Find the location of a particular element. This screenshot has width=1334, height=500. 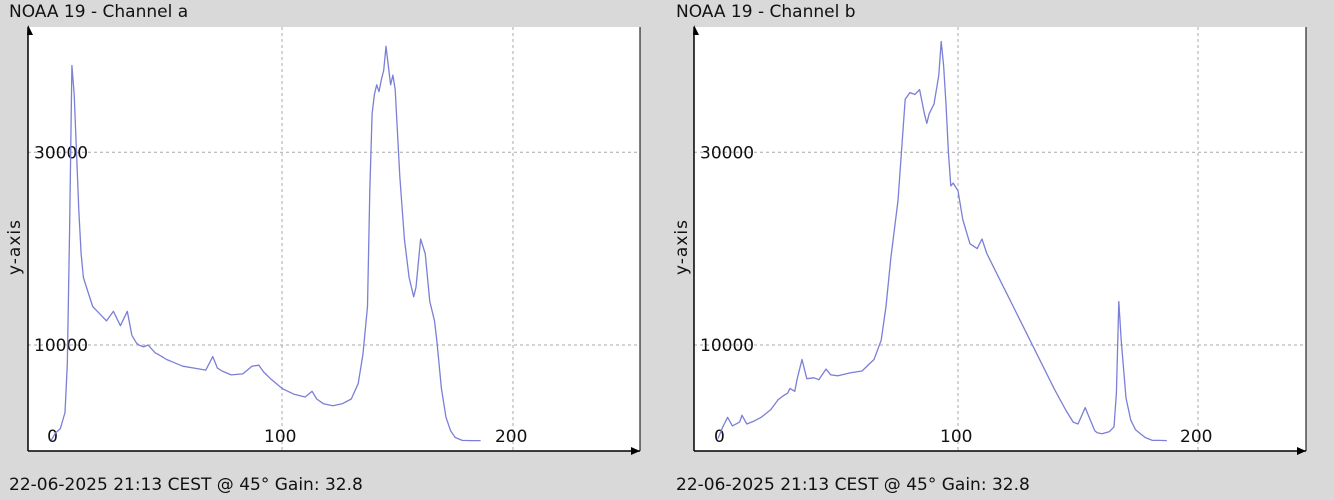

chart-title: NOAA 19 - Channel b is located at coordinates (766, 12).